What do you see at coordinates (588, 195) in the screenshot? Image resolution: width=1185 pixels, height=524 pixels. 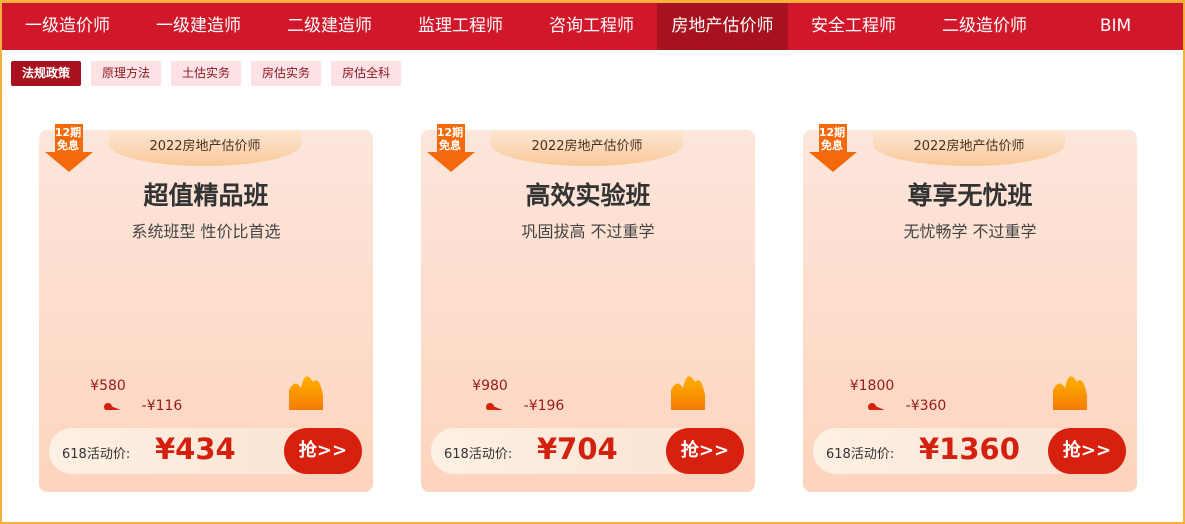 I see `course-title: 高效实验班` at bounding box center [588, 195].